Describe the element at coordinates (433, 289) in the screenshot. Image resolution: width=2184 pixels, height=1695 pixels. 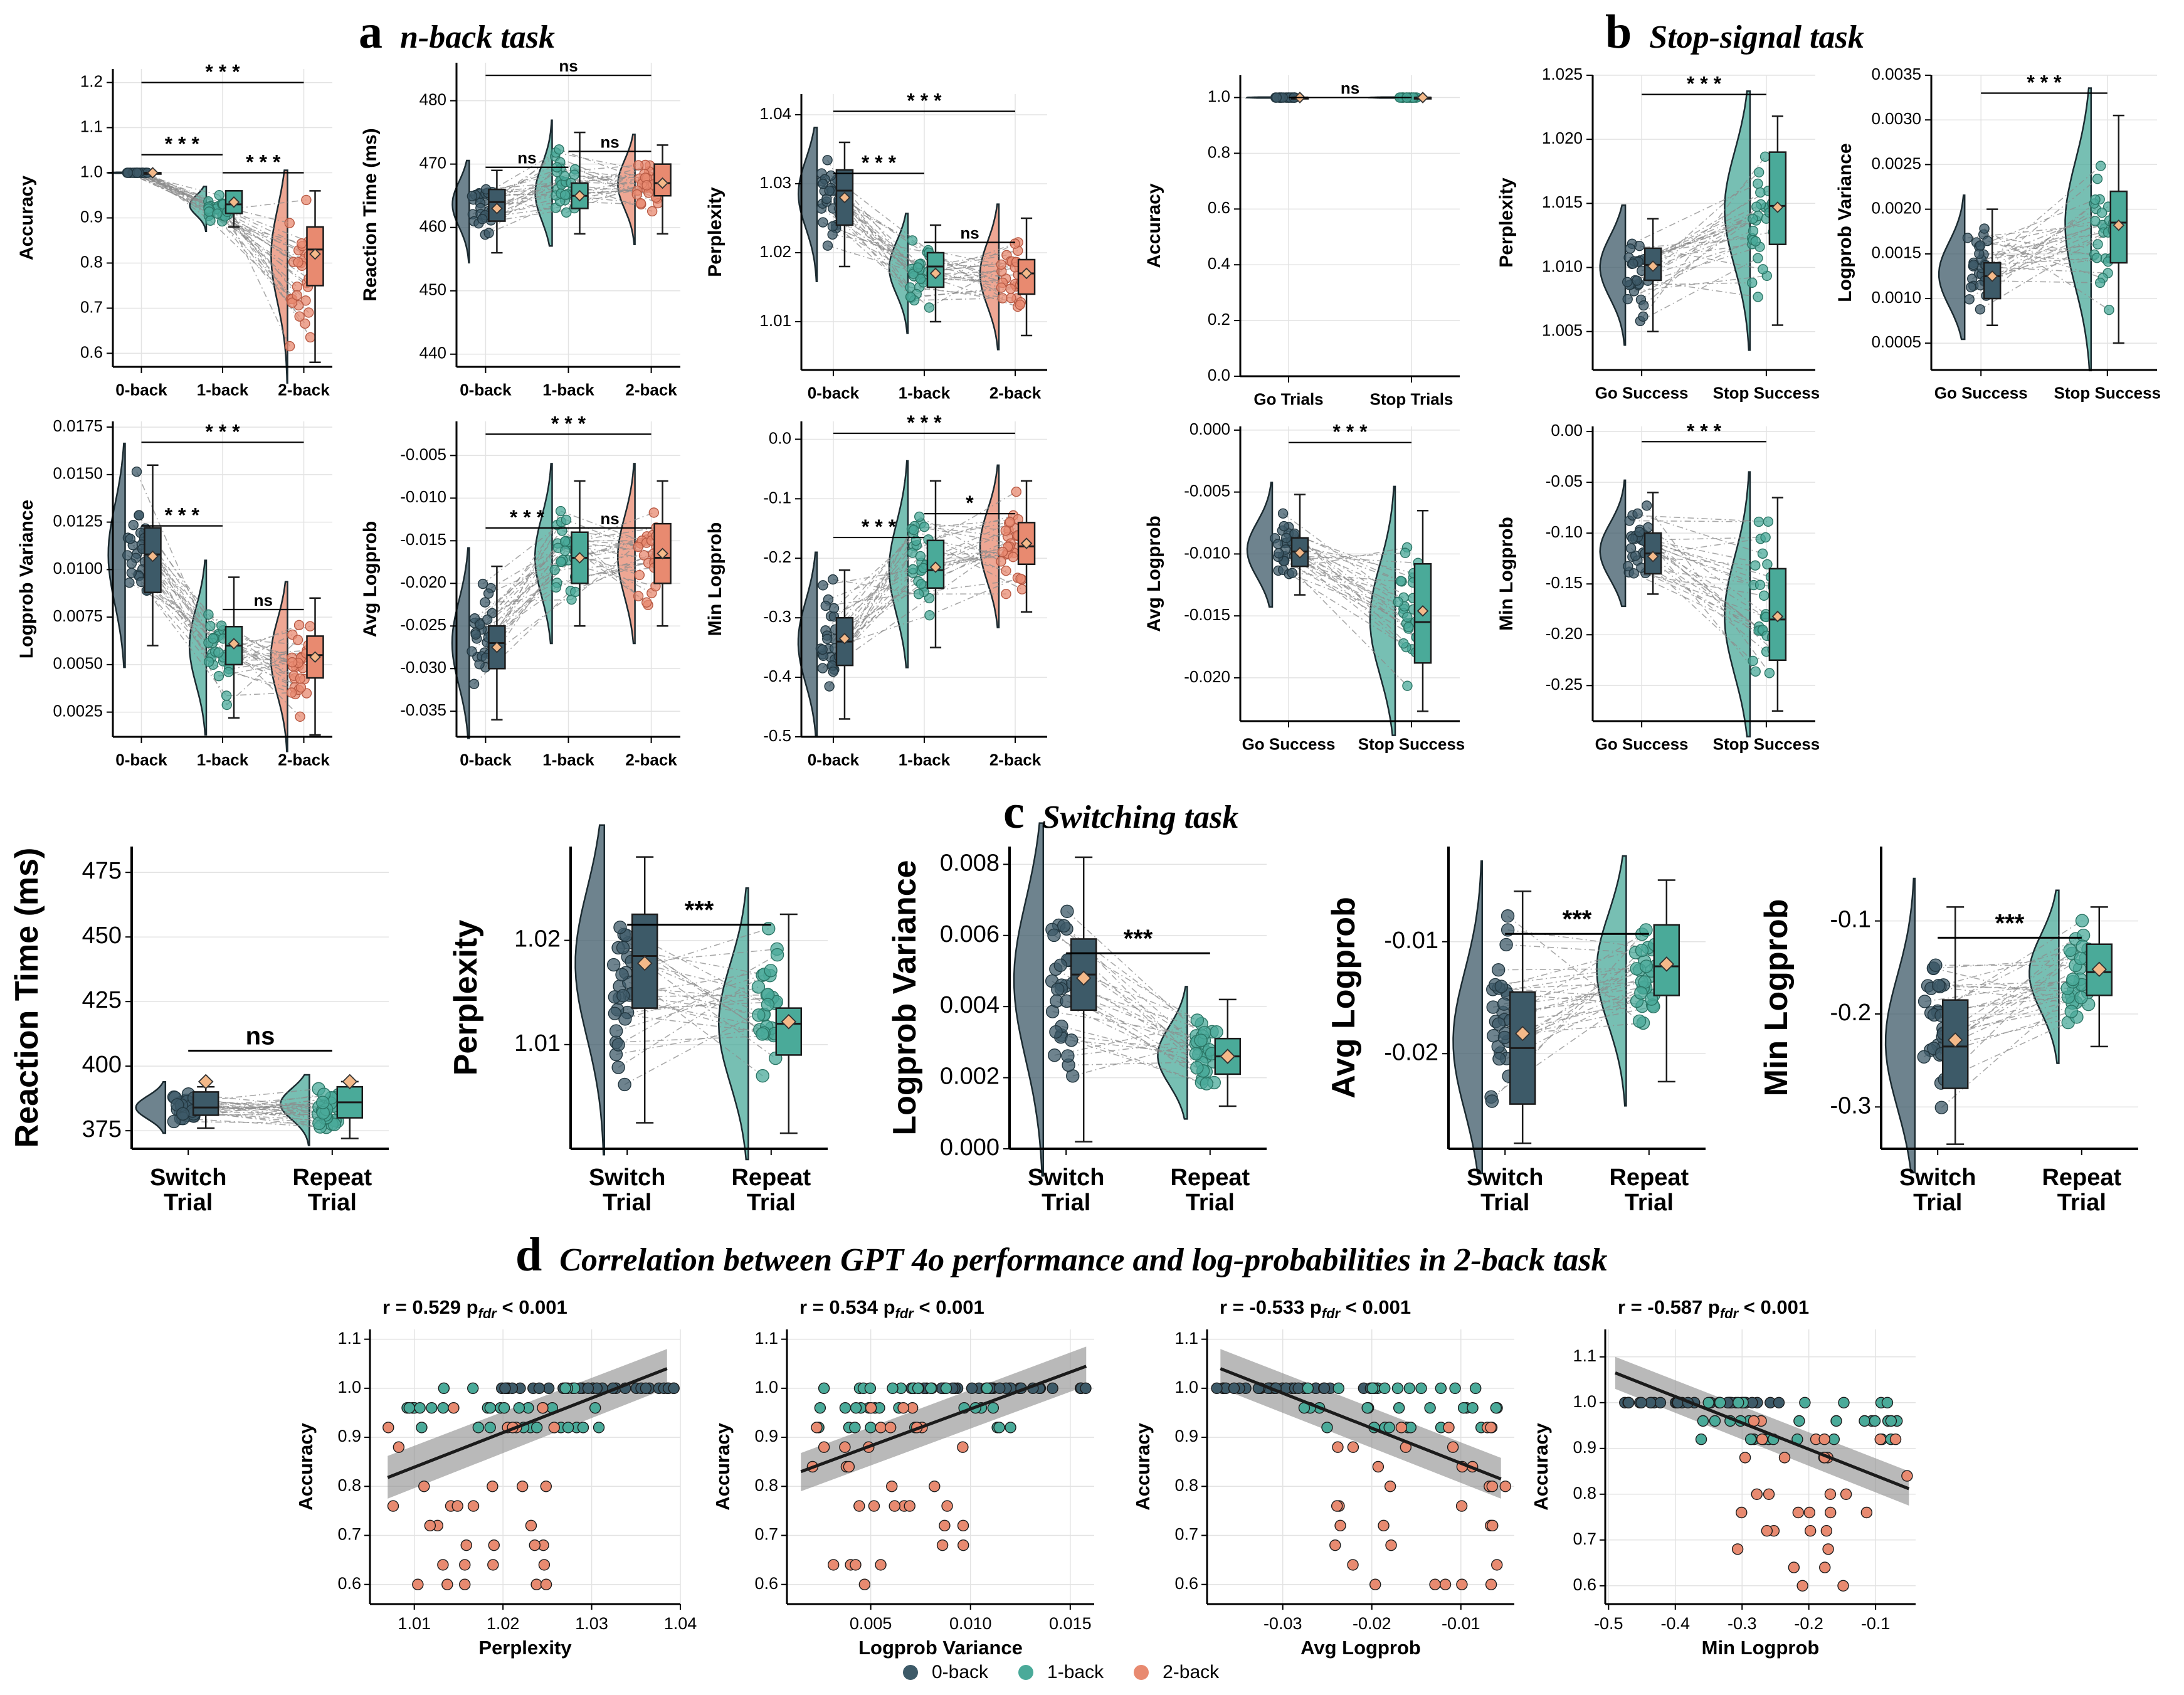
I see `y-tick-label: 450` at that location.